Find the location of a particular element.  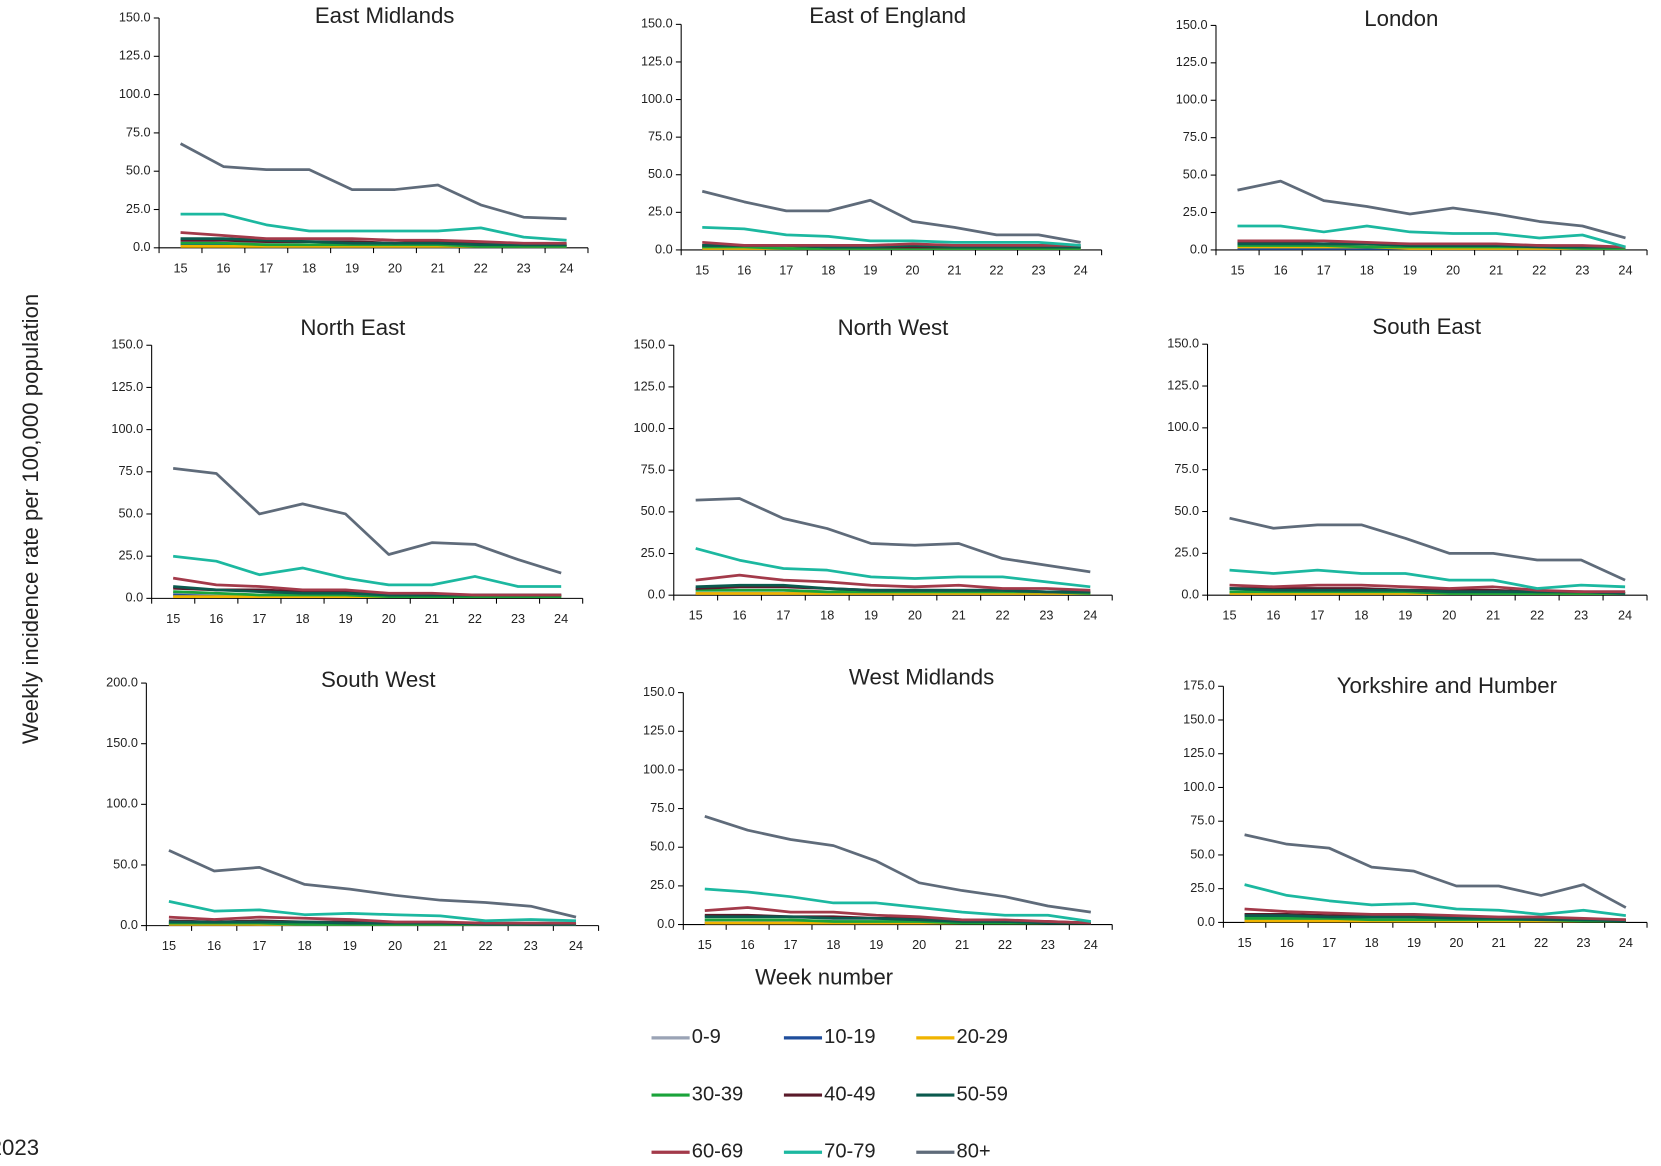

chart-title: East Midlands is located at coordinates (385, 15).